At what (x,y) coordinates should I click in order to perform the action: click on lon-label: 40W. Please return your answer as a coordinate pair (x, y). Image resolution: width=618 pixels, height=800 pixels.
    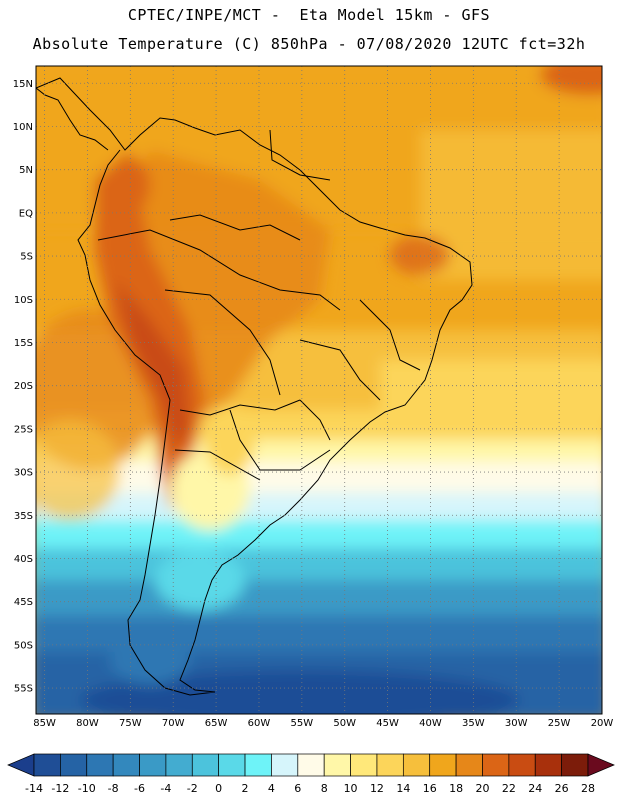
    Looking at the image, I should click on (430, 723).